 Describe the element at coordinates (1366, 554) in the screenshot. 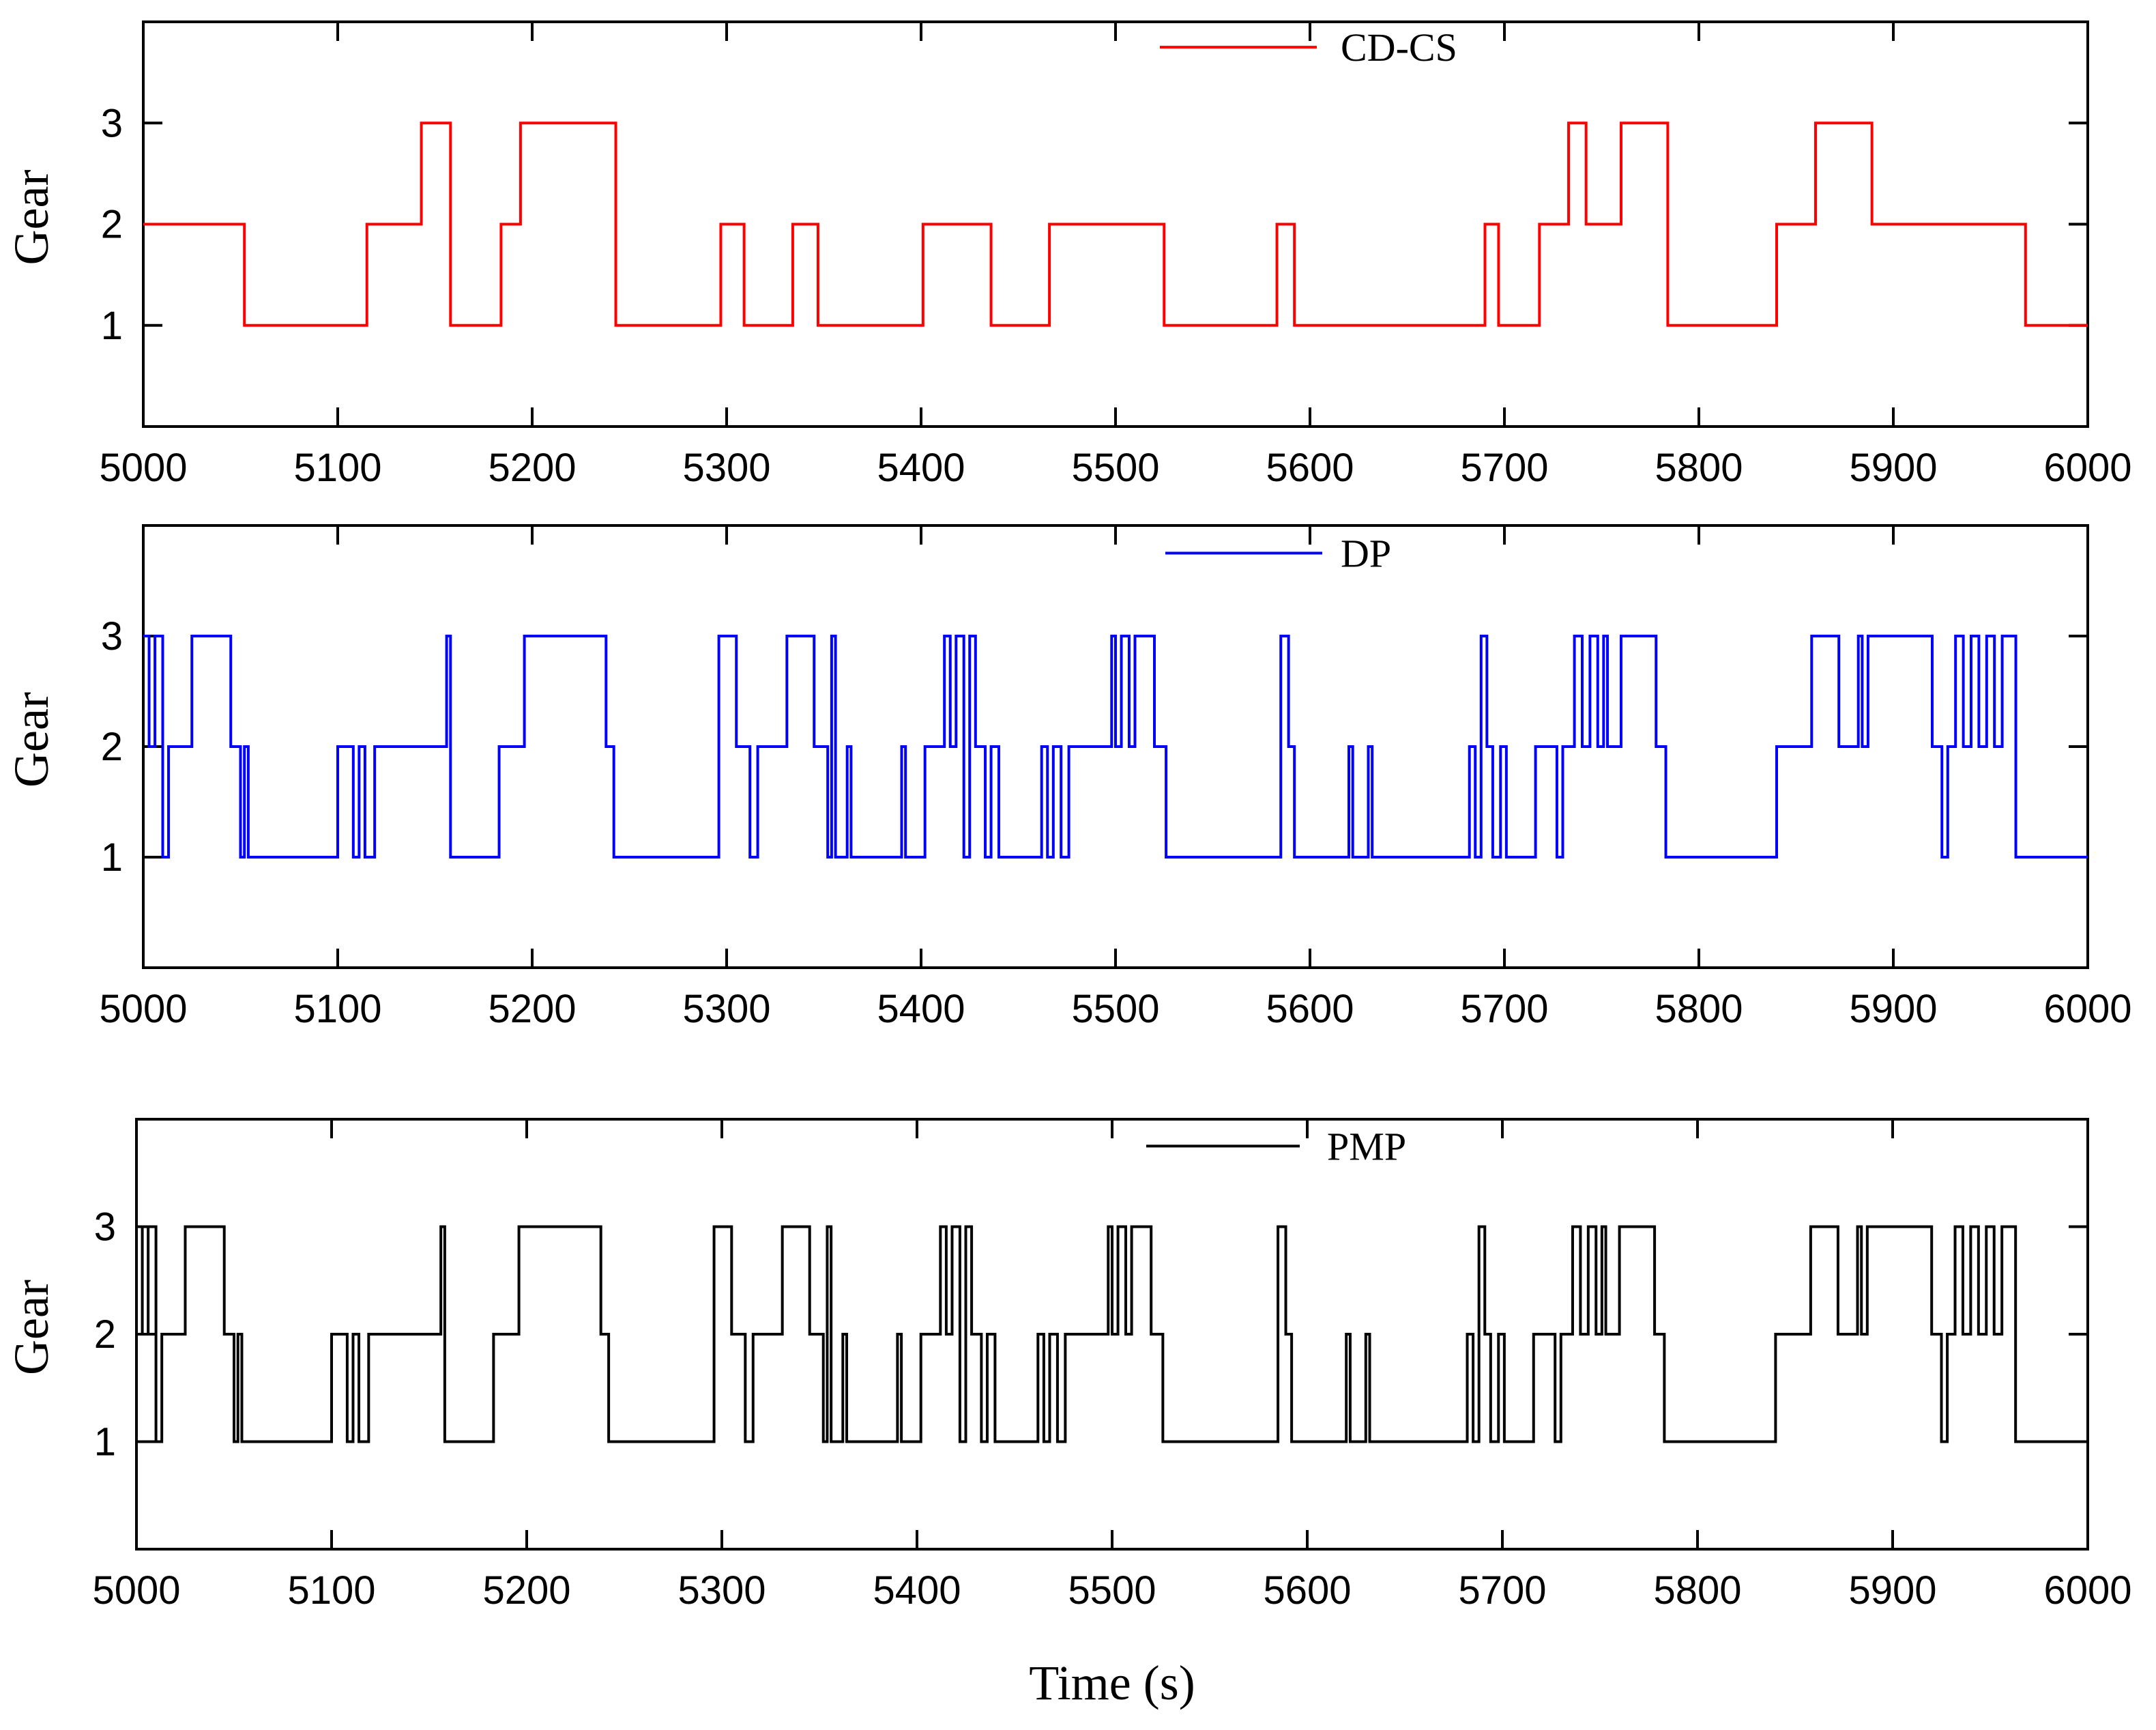

I see `legend-label: DP` at that location.